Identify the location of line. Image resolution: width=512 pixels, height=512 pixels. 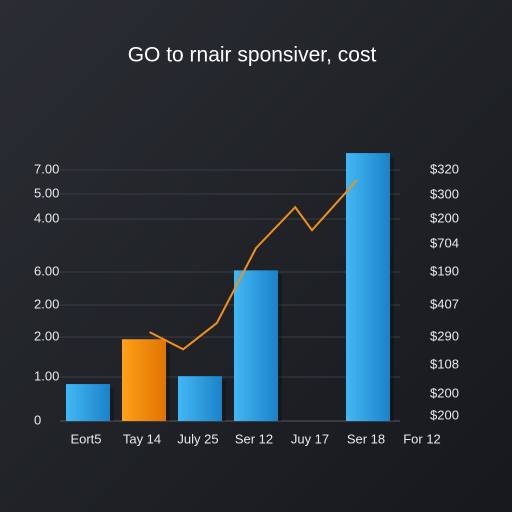
(253, 265).